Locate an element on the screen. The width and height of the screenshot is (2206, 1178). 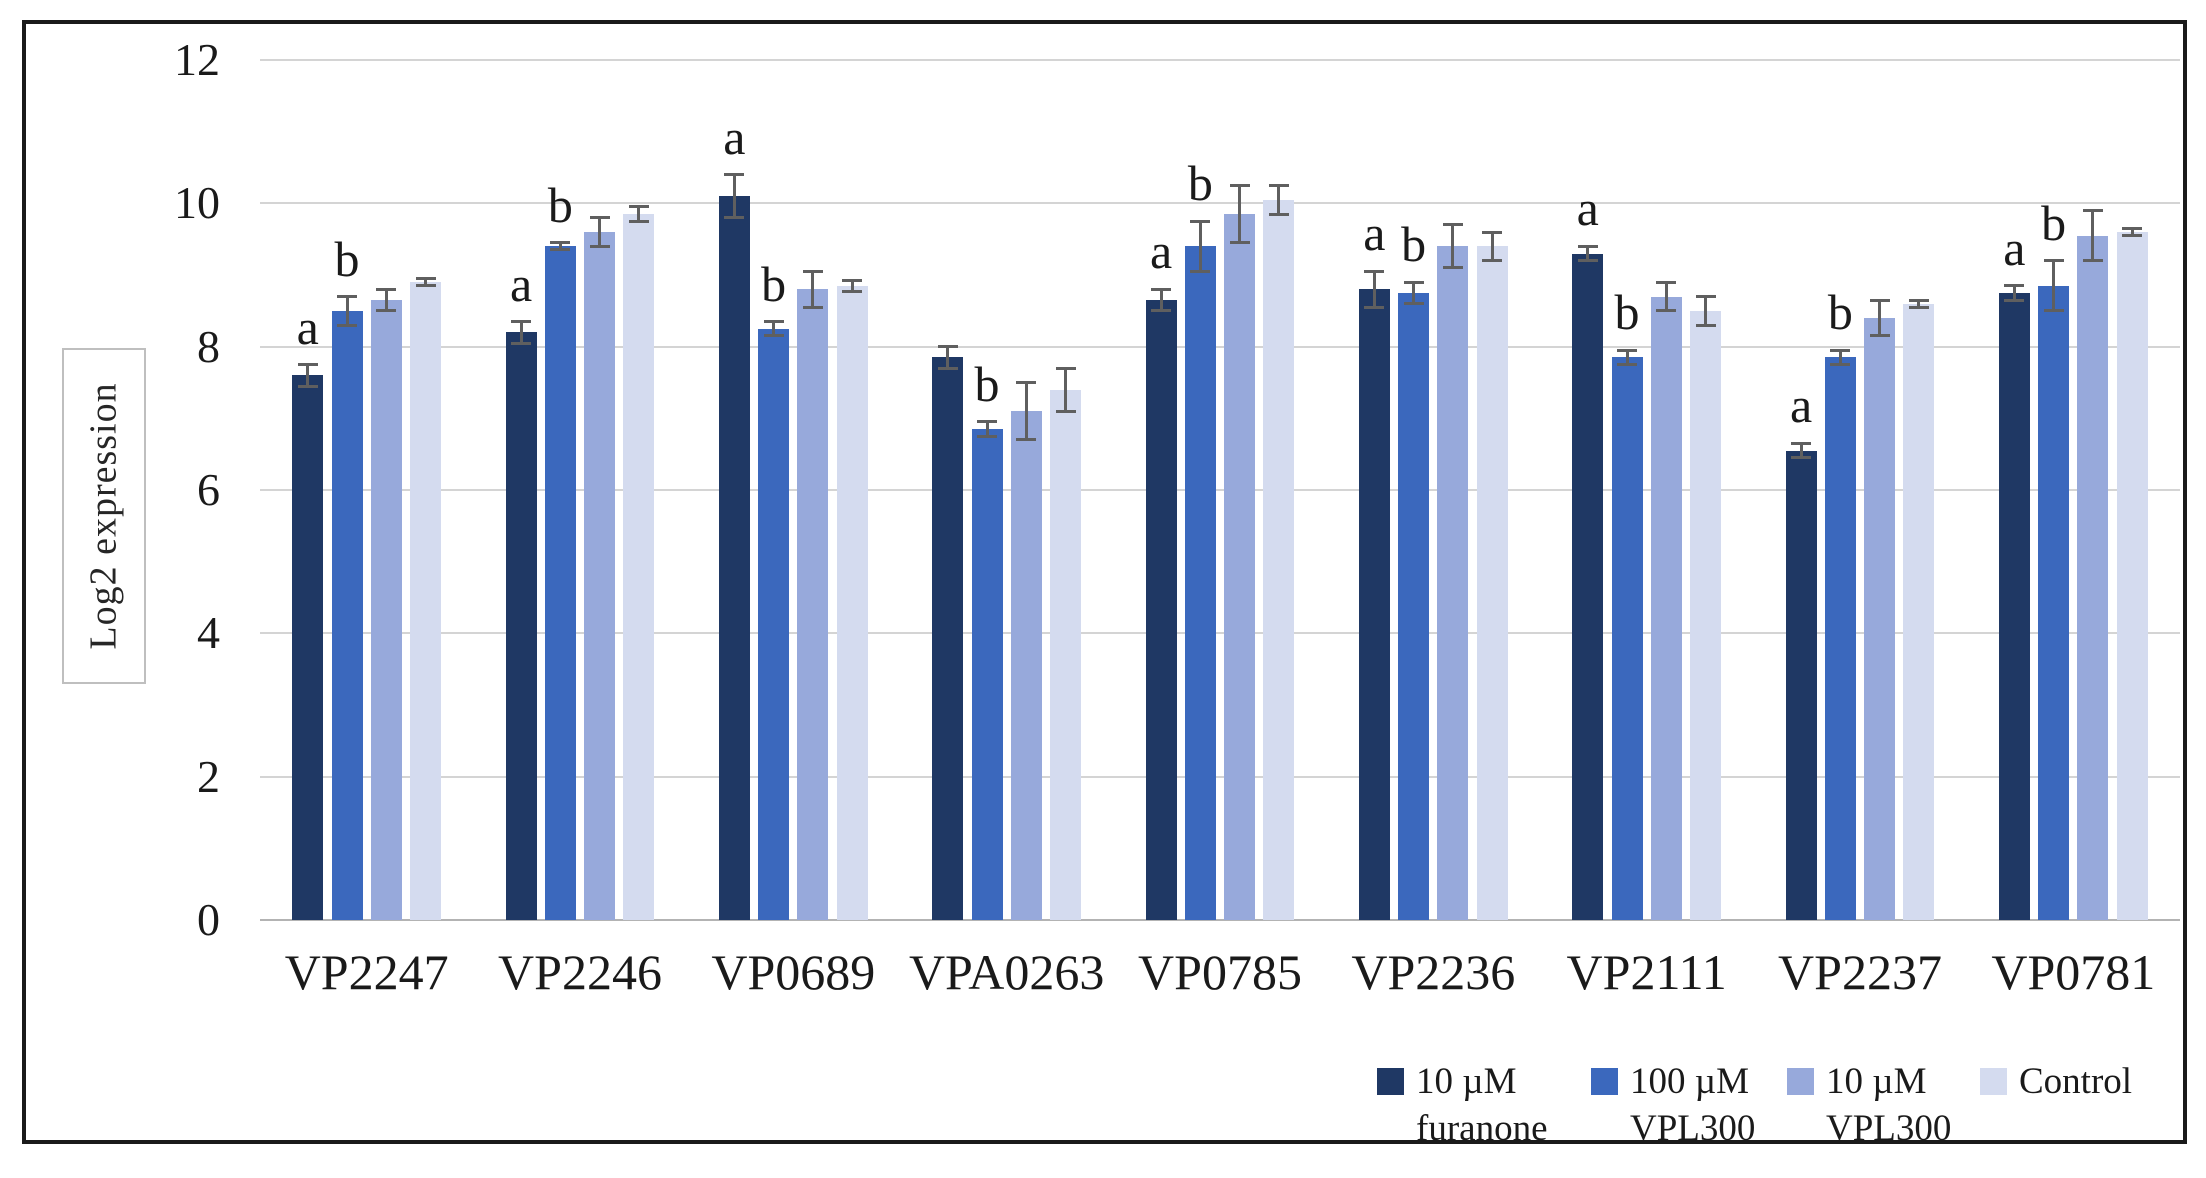
bar-VP0785-series2 is located at coordinates (1200, 583).